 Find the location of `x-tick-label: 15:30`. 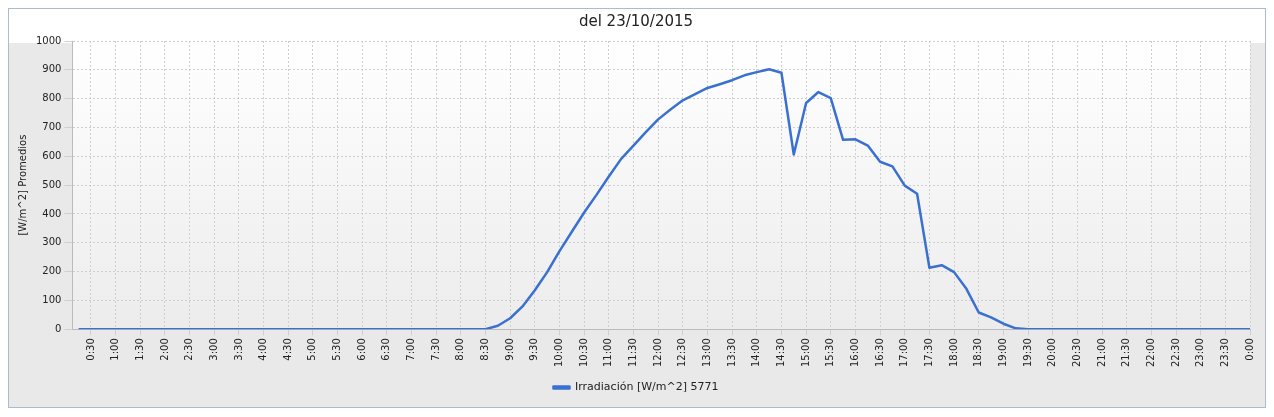

x-tick-label: 15:30 is located at coordinates (830, 353).